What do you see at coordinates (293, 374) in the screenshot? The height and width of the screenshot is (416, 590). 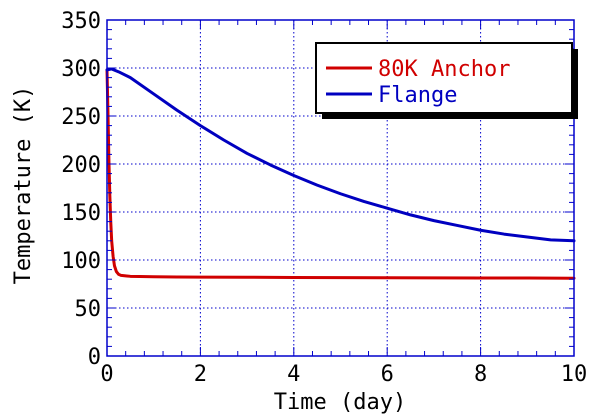 I see `x-tick-label: 4` at bounding box center [293, 374].